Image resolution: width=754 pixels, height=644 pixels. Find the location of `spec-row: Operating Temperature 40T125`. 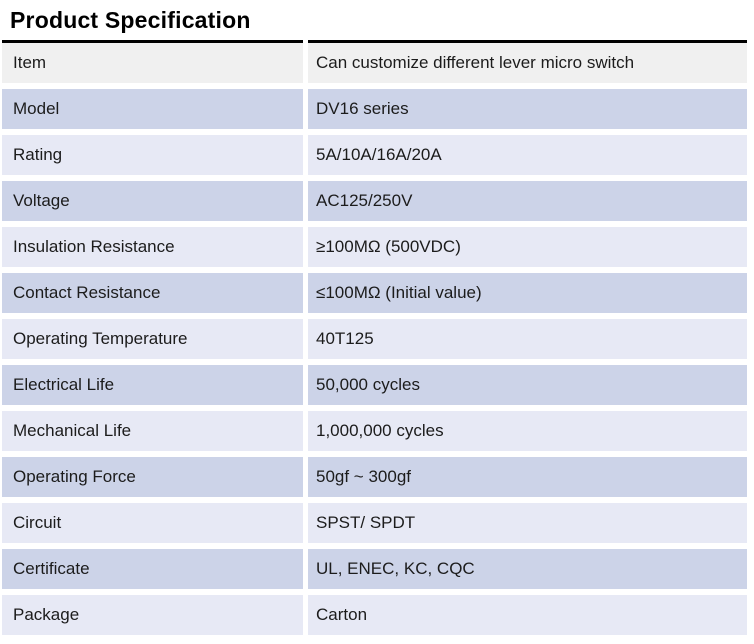

spec-row: Operating Temperature 40T125 is located at coordinates (376, 339).